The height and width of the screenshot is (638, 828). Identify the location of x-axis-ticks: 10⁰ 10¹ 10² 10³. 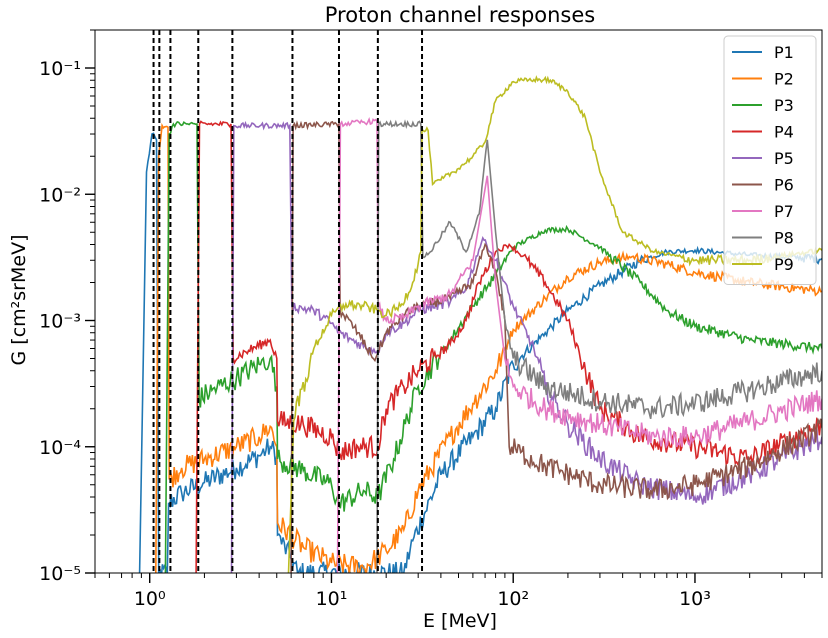
(458, 591).